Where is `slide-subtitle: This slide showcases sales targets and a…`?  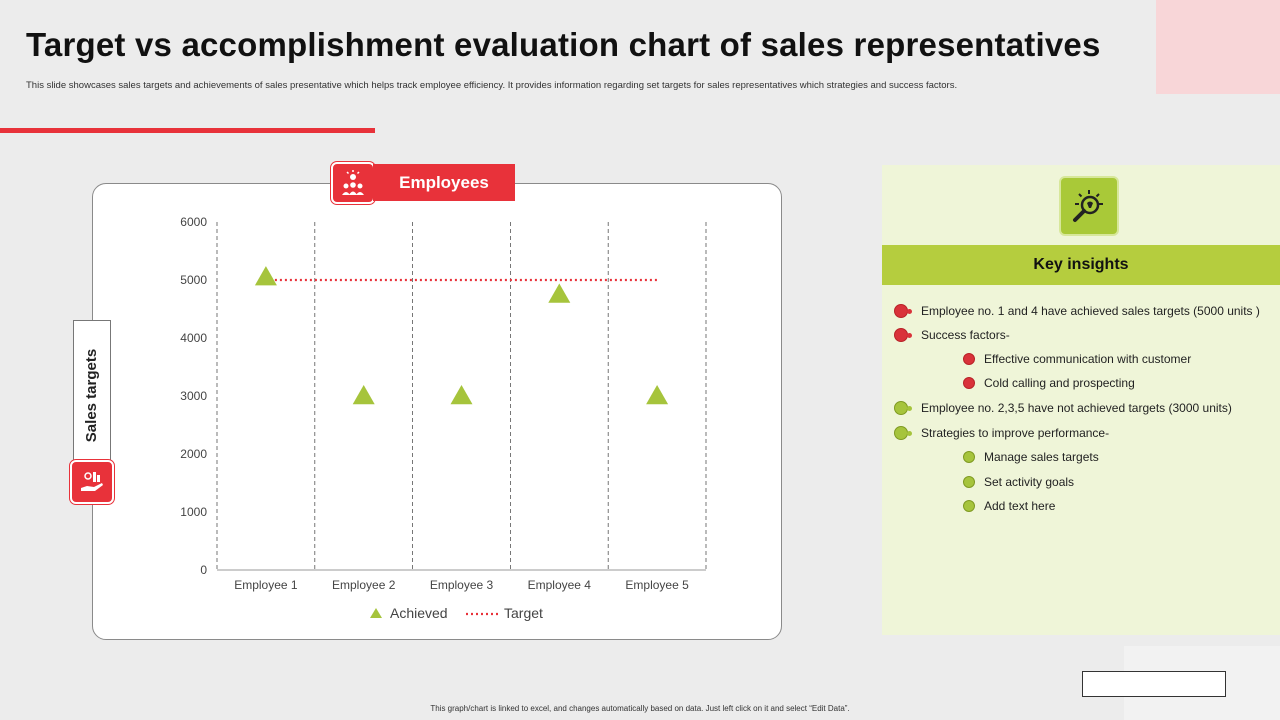
slide-subtitle: This slide showcases sales targets and a… is located at coordinates (492, 85).